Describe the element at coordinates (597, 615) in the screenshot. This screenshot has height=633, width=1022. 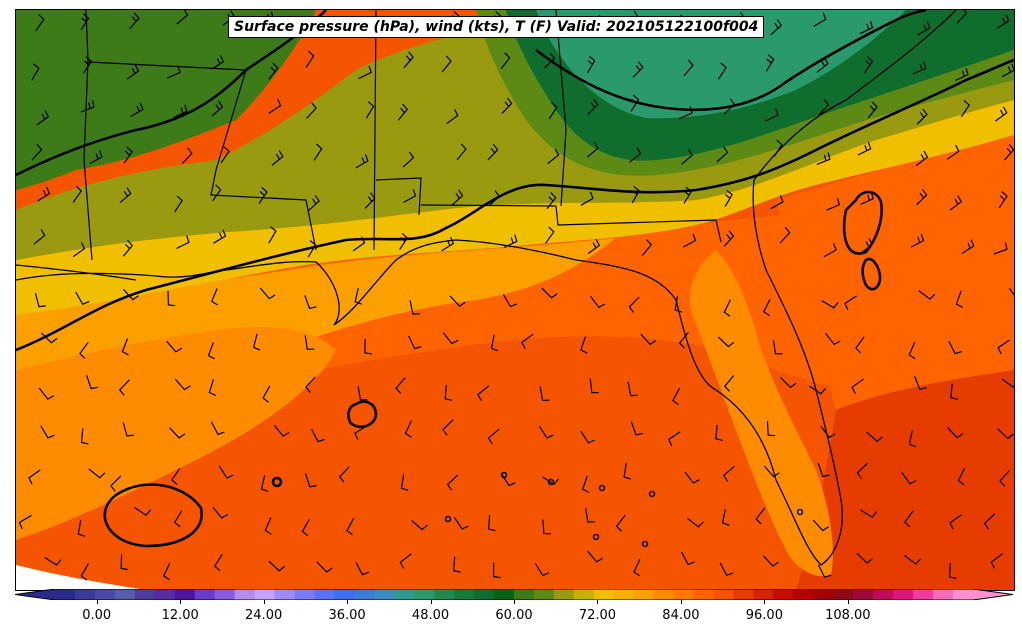
I see `colorbar-tick-label: 72.00` at that location.